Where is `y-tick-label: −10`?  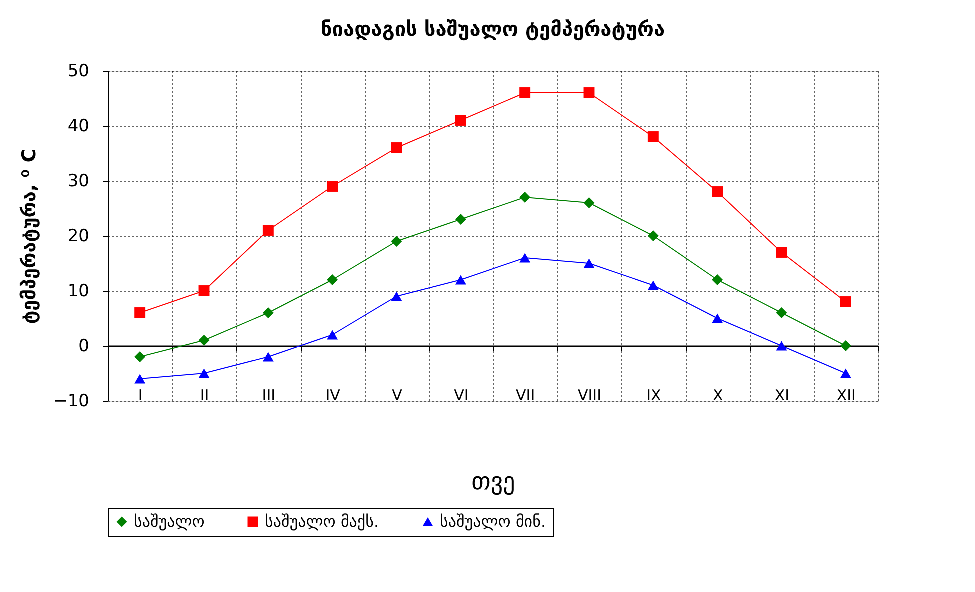
y-tick-label: −10 is located at coordinates (72, 402).